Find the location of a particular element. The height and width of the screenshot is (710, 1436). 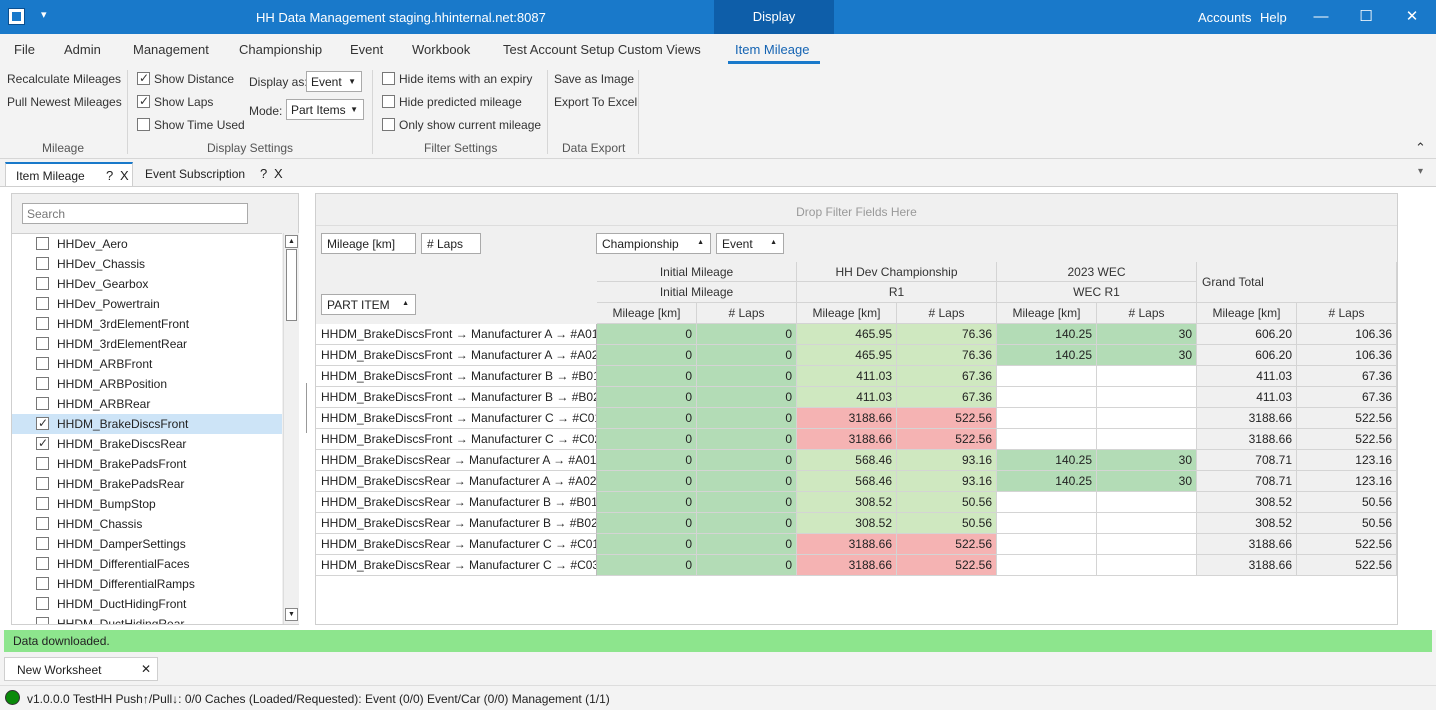

list-item: HHDM_DuctHidingRear is located at coordinates (147, 619).